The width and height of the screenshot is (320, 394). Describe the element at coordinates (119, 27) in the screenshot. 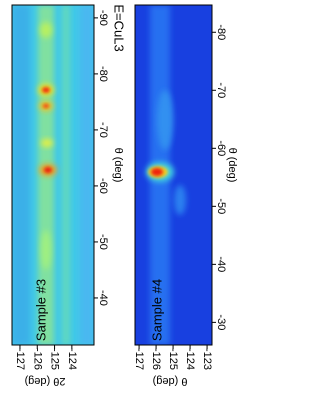

I see `figure-label: E=CuL3` at that location.